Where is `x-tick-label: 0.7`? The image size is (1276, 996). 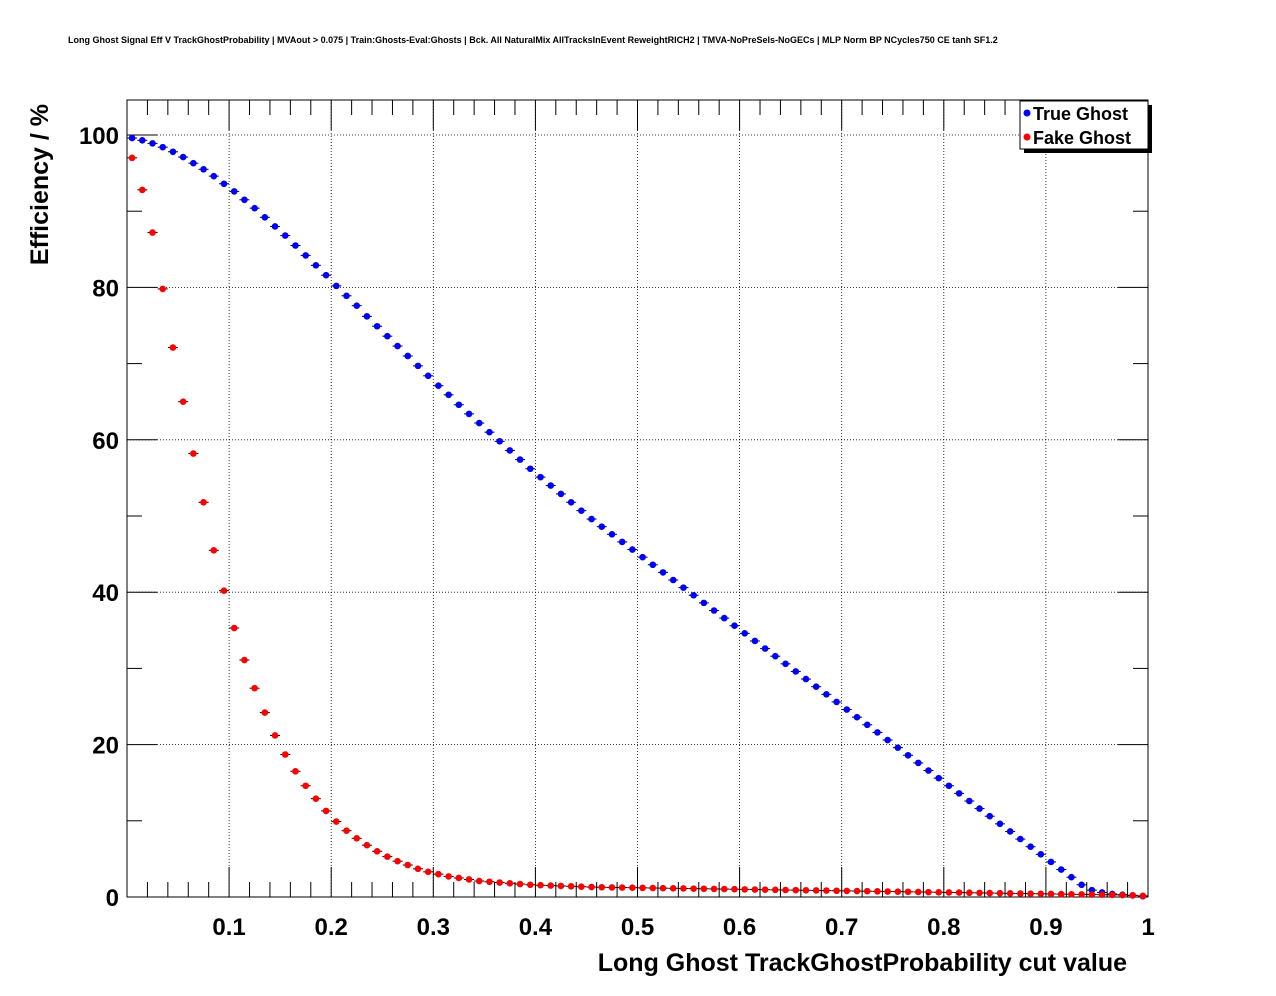 x-tick-label: 0.7 is located at coordinates (841, 927).